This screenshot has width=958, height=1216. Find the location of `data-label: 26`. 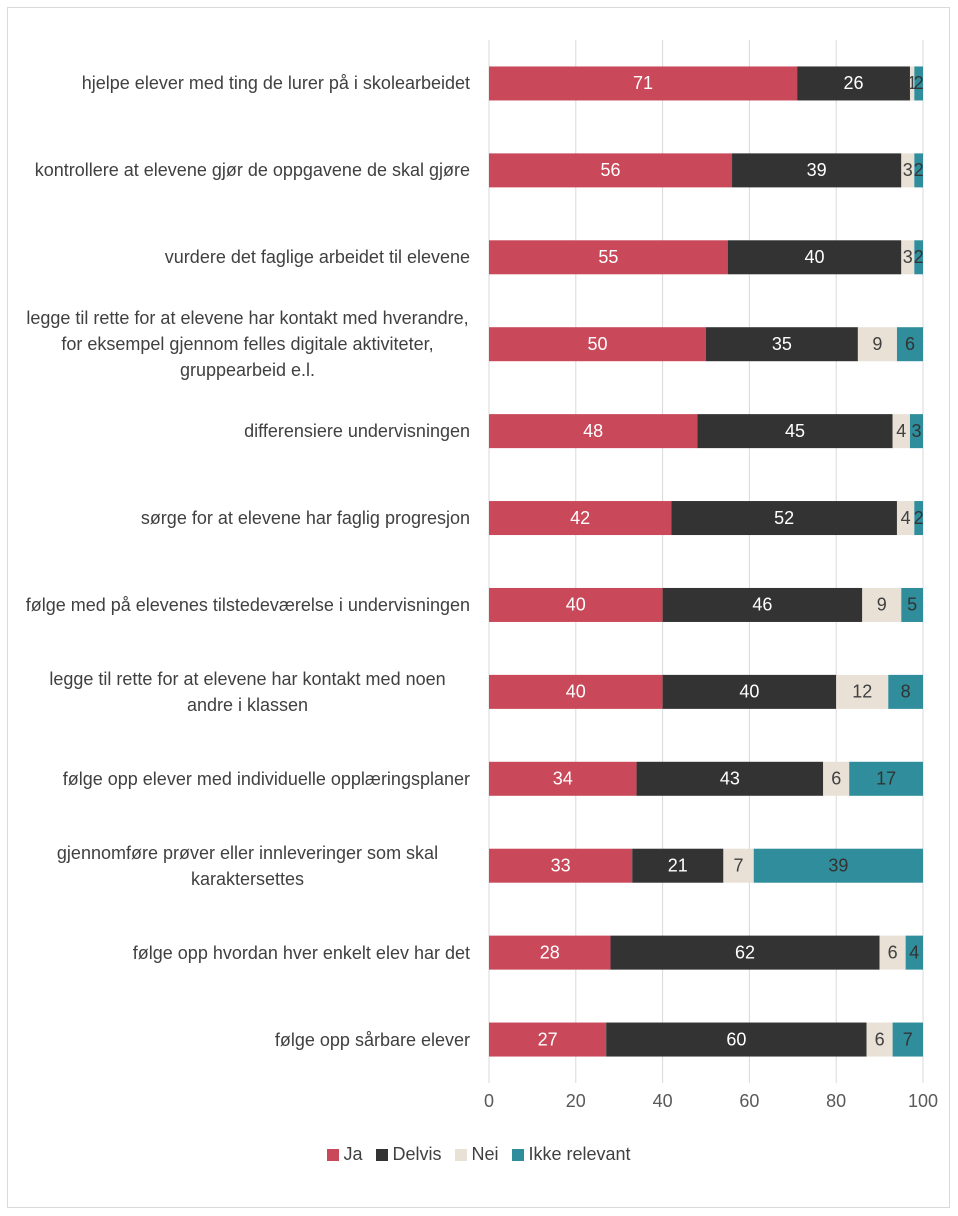

data-label: 26 is located at coordinates (854, 83).